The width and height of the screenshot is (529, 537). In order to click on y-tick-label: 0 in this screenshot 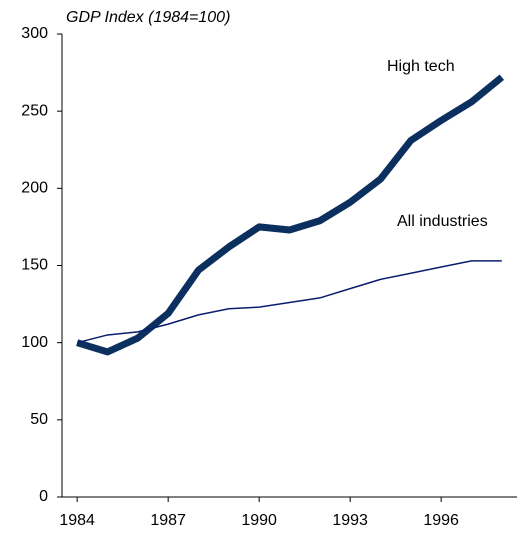, I will do `click(43, 496)`.